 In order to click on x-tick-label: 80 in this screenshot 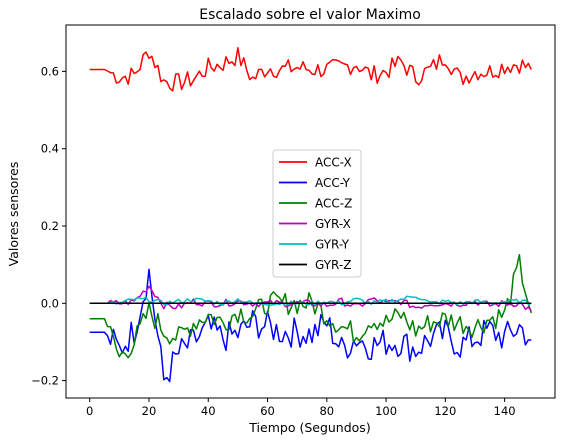, I will do `click(326, 411)`.